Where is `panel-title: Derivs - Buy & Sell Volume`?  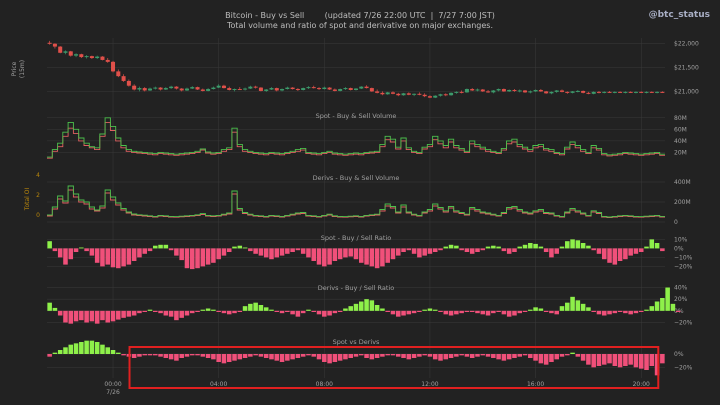 panel-title: Derivs - Buy & Sell Volume is located at coordinates (356, 178).